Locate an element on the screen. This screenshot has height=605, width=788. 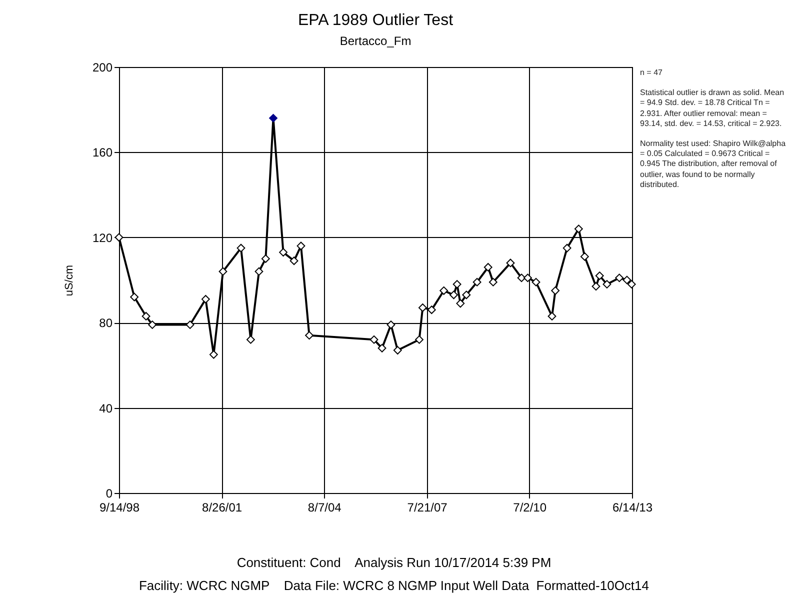
text: n = 47 is located at coordinates (652, 73).